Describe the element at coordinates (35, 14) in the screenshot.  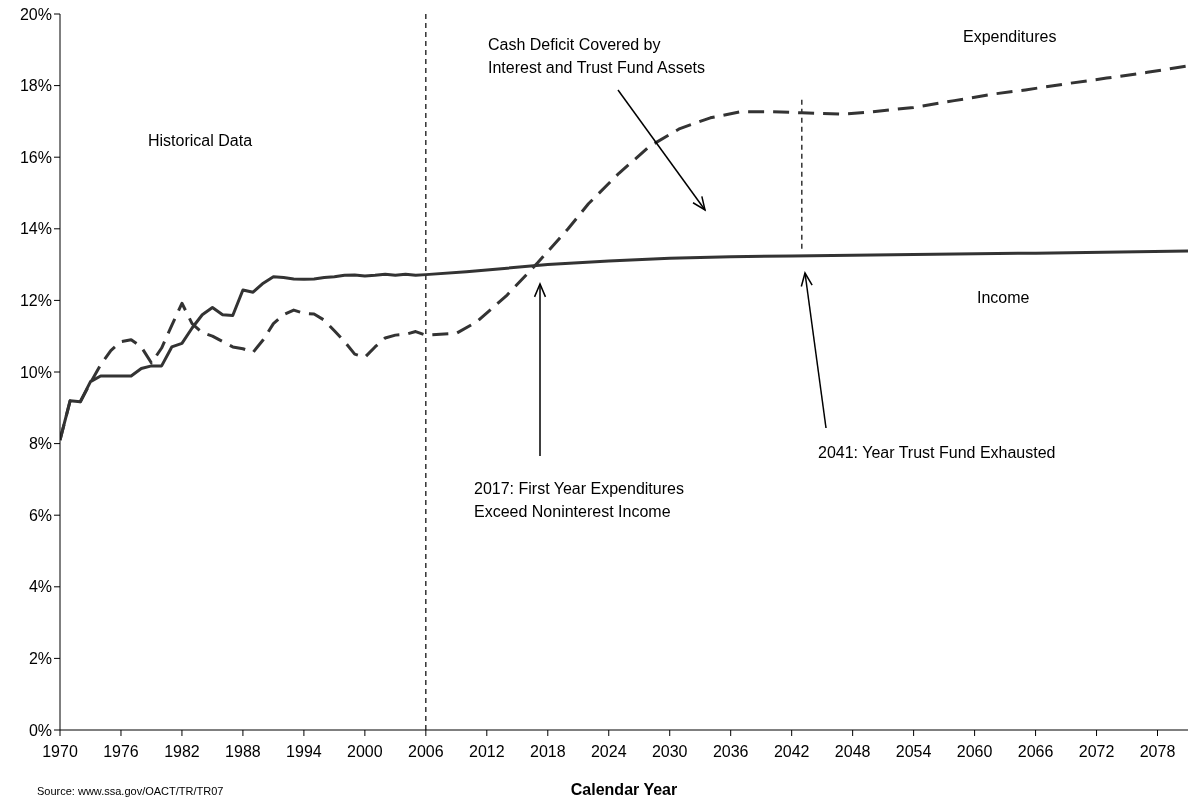
I see `y-tick-label: 20%` at that location.